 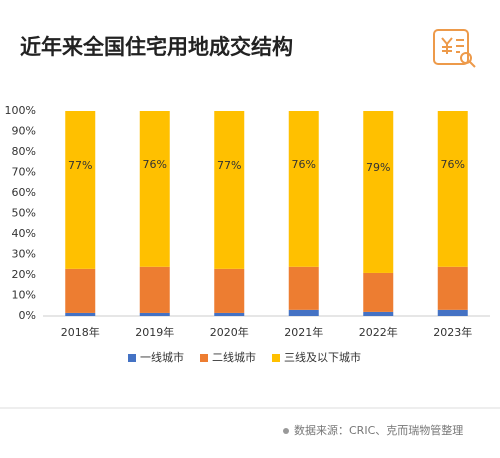 What do you see at coordinates (154, 332) in the screenshot?
I see `x-tick-label: 2019年` at bounding box center [154, 332].